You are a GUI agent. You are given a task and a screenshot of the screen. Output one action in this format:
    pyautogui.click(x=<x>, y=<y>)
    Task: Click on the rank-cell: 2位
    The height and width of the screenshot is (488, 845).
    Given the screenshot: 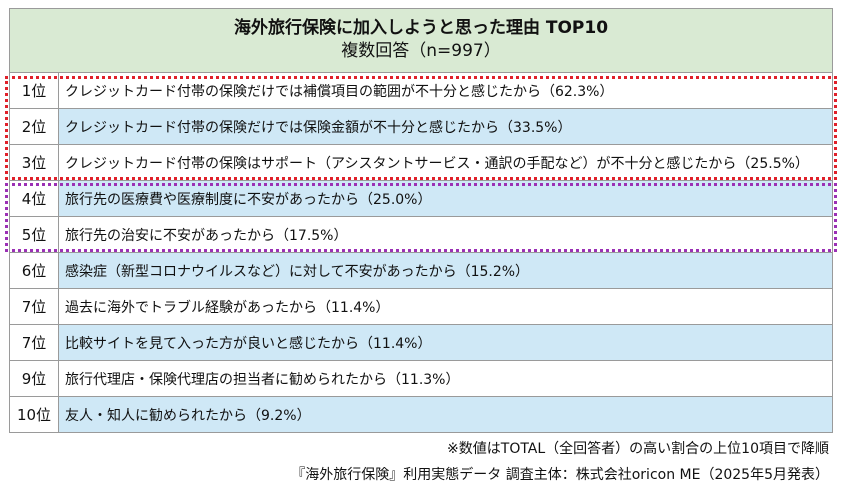 What is the action you would take?
    pyautogui.click(x=34, y=127)
    